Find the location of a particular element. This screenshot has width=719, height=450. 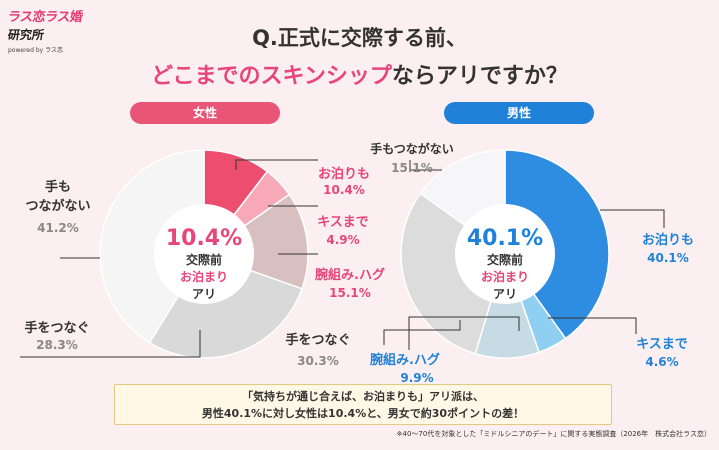

male-hold-value: 30.3% is located at coordinates (318, 361).